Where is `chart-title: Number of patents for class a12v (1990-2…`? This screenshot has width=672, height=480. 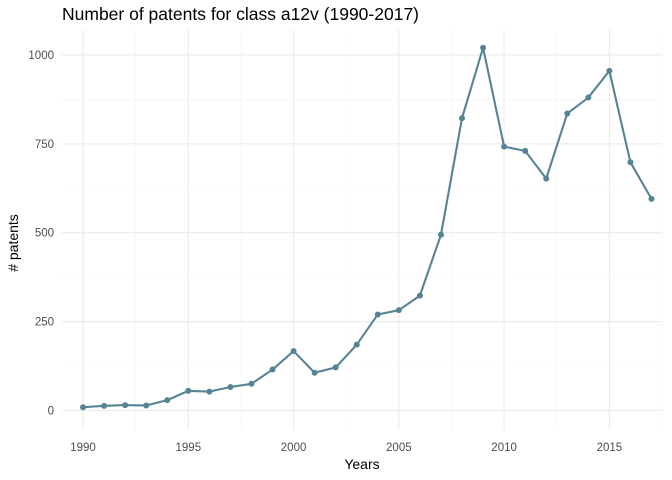
chart-title: Number of patents for class a12v (1990-2… is located at coordinates (240, 14).